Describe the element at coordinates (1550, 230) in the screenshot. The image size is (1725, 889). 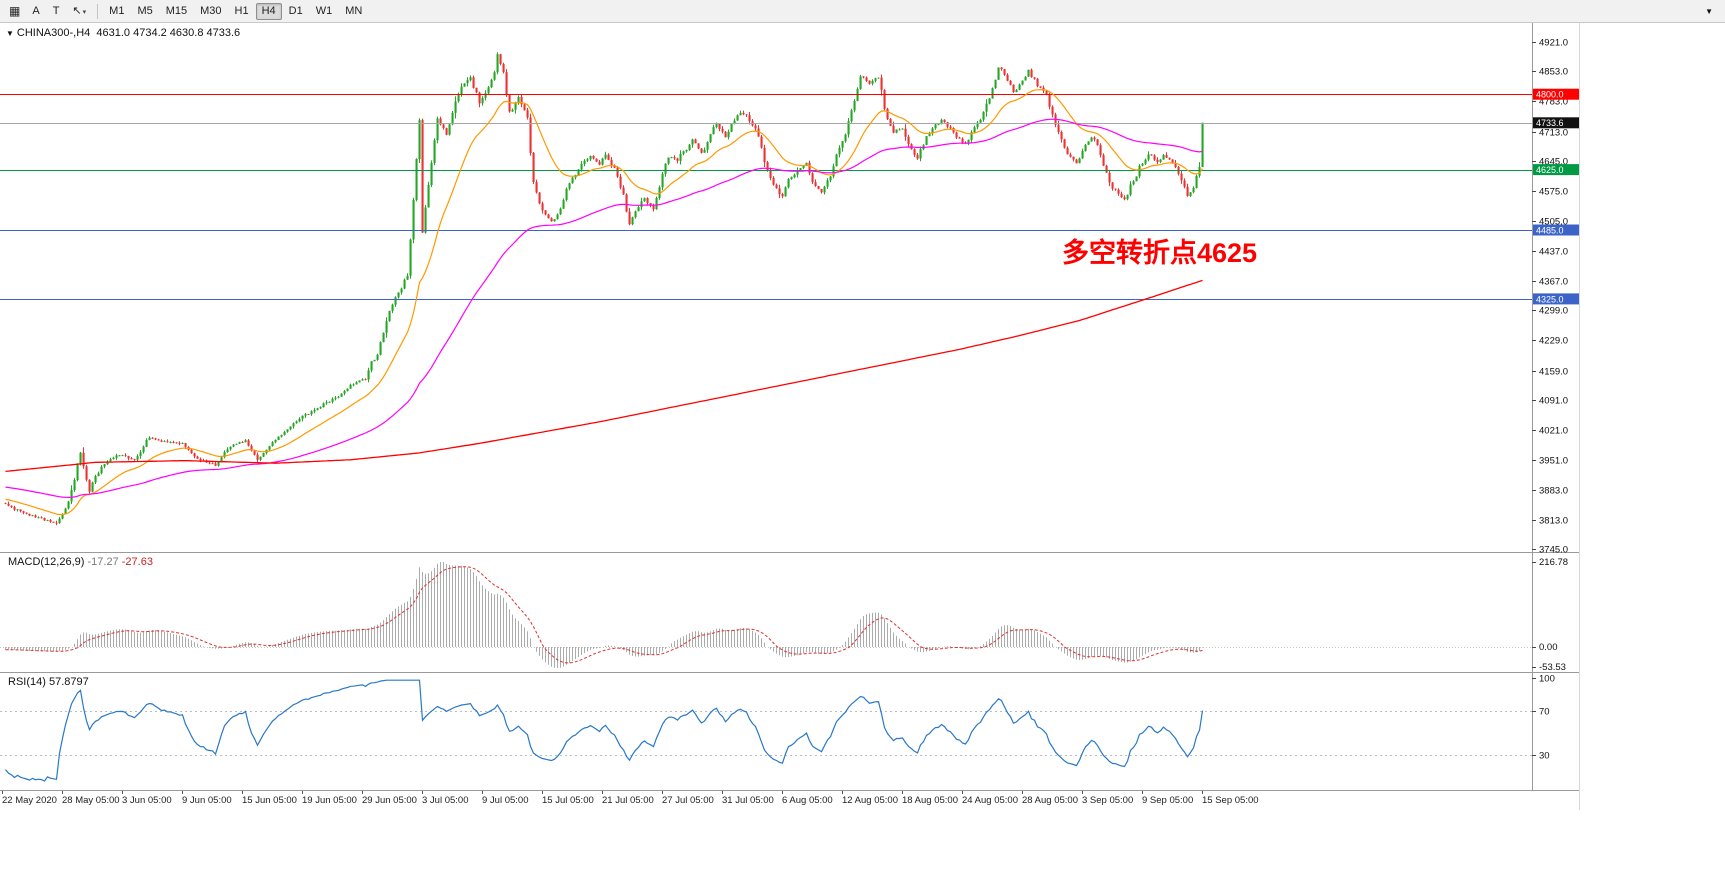
I see `price-tag-label: 4485.0` at that location.